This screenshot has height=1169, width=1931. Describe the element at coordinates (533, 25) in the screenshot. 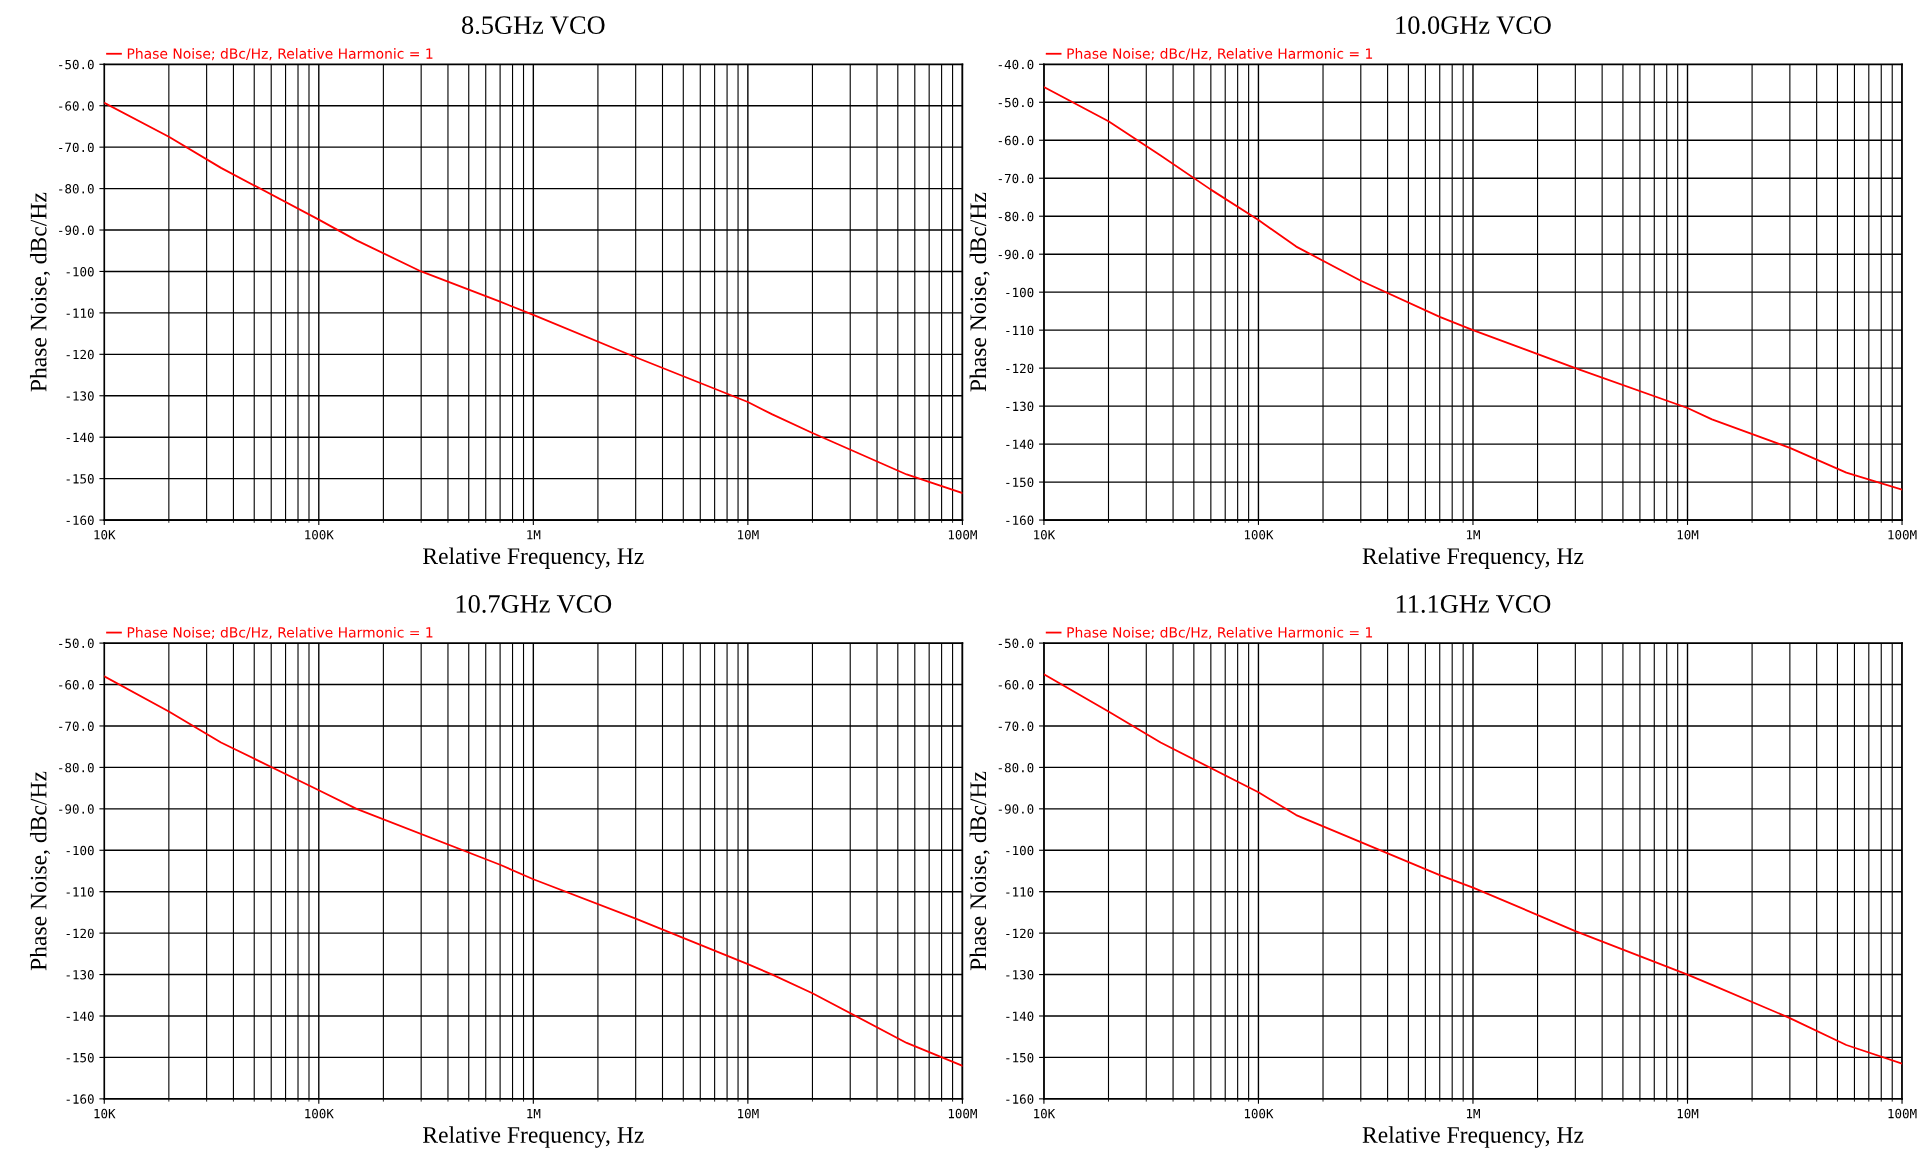

I see `chart-title: 8.5GHz VCO` at that location.